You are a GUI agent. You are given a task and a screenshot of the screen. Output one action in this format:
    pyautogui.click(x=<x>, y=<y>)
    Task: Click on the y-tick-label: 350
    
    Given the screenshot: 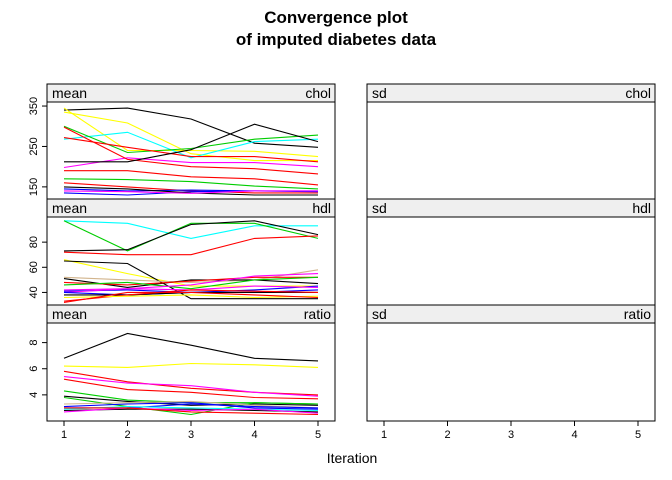 What is the action you would take?
    pyautogui.click(x=34, y=106)
    